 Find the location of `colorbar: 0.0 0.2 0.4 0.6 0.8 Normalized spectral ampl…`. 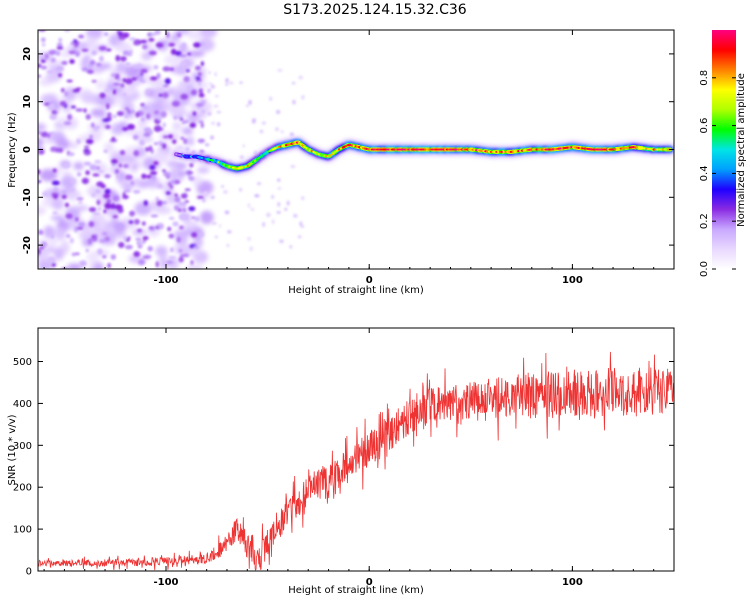

colorbar: 0.0 0.2 0.4 0.6 0.8 Normalized spectral ampl… is located at coordinates (723, 153).